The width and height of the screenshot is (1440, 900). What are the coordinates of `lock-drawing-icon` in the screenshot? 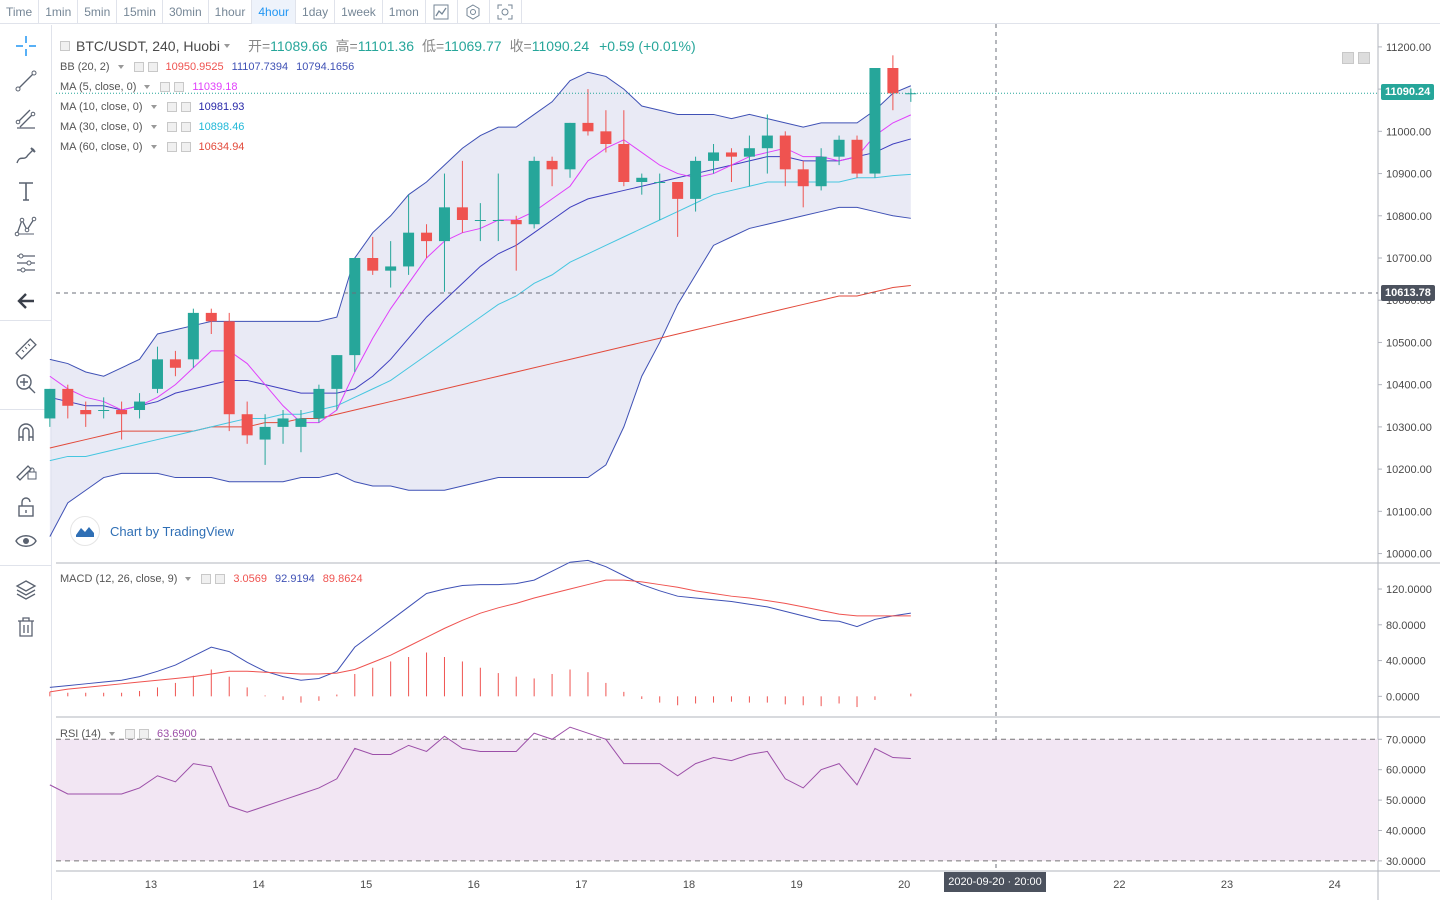 It's located at (26, 469).